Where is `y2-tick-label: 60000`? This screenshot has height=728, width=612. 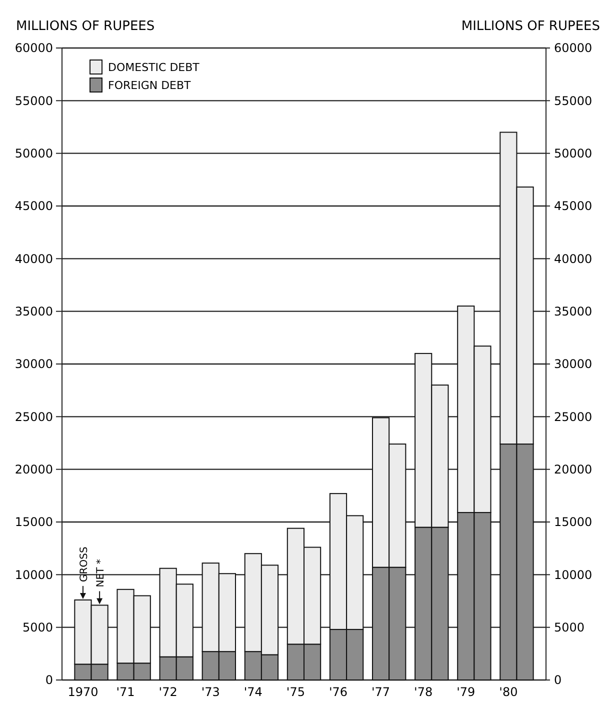 y2-tick-label: 60000 is located at coordinates (573, 48).